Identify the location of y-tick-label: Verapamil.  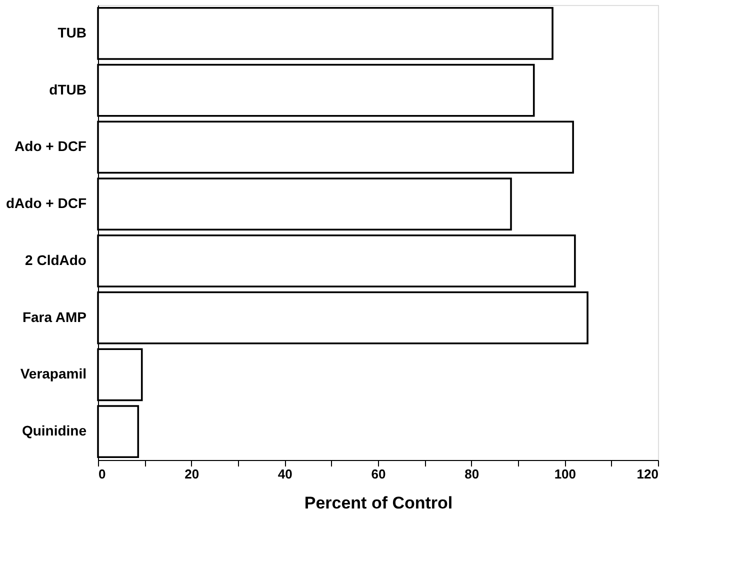
(53, 374).